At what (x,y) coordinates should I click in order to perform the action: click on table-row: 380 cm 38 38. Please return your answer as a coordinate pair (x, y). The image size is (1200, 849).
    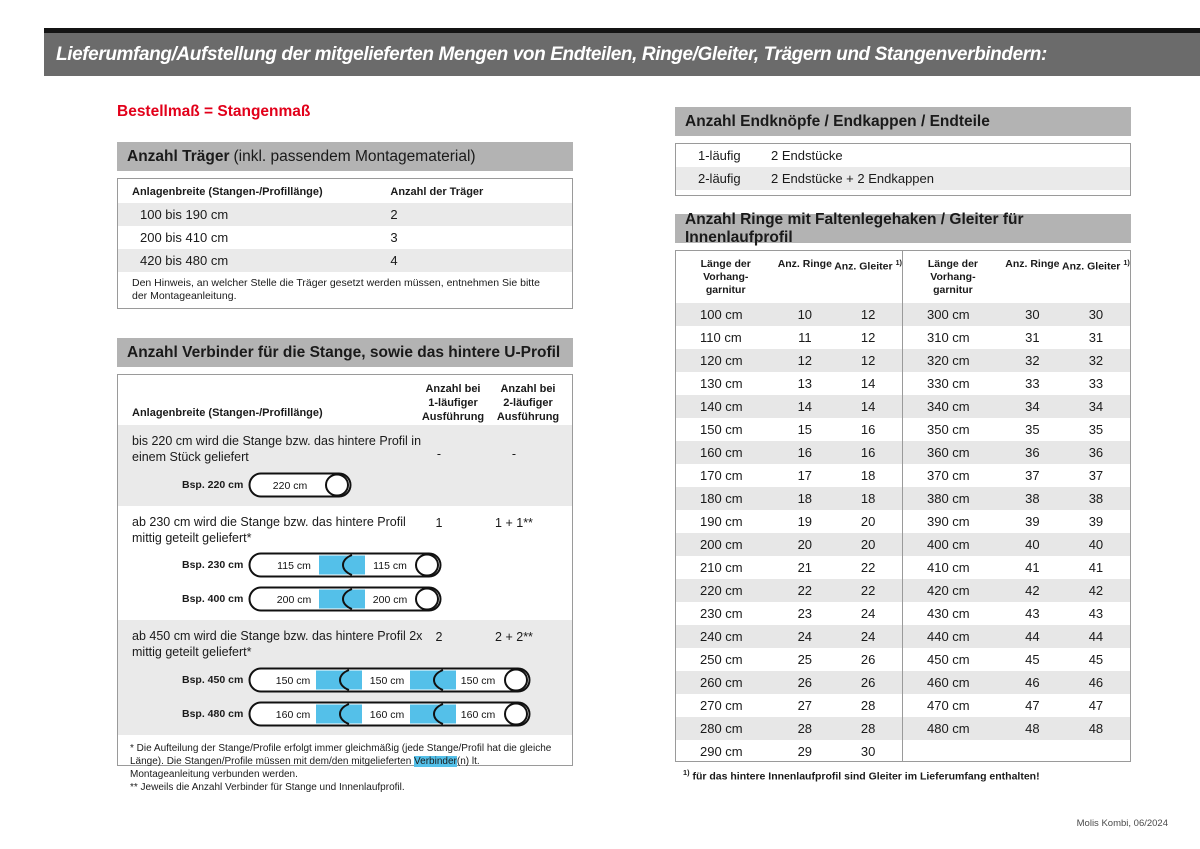
    Looking at the image, I should click on (1016, 498).